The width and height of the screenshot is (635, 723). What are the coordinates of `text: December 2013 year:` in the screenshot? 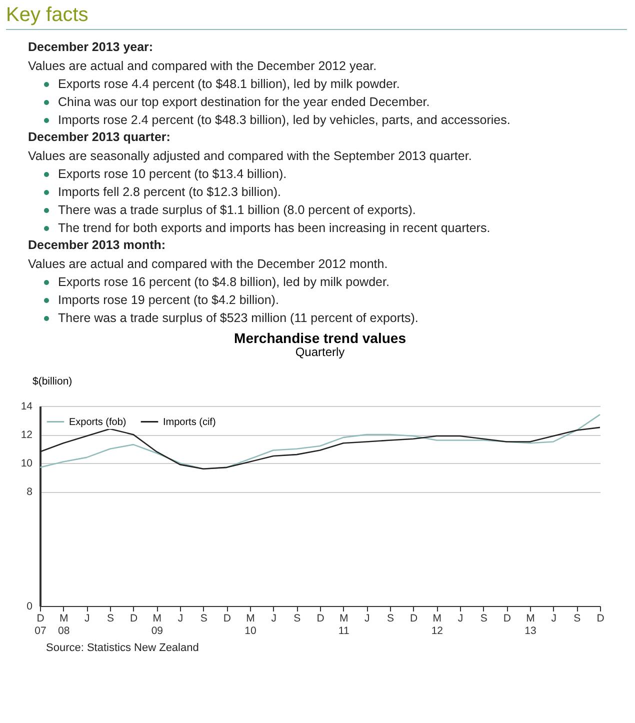 It's located at (91, 47).